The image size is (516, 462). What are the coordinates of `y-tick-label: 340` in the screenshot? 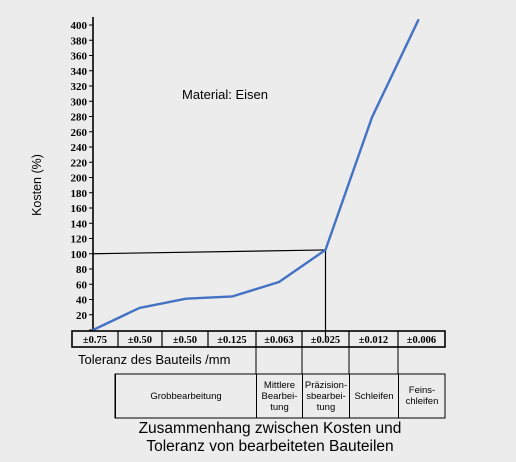 It's located at (79, 72).